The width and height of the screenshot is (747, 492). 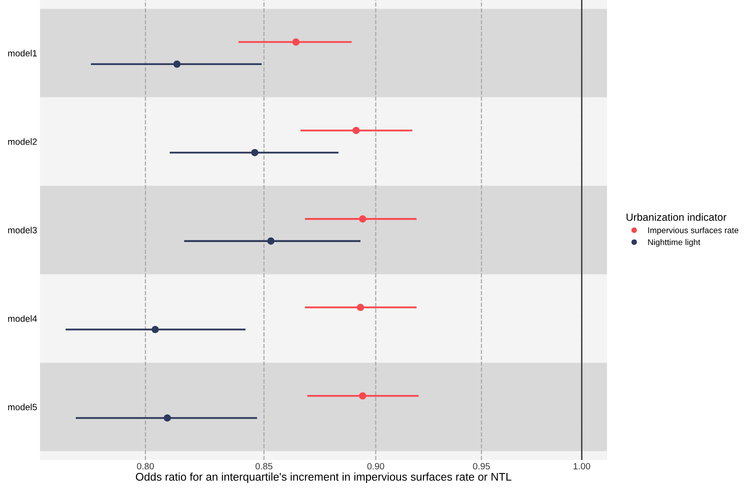 What do you see at coordinates (264, 466) in the screenshot?
I see `x-tick-label: 0.85` at bounding box center [264, 466].